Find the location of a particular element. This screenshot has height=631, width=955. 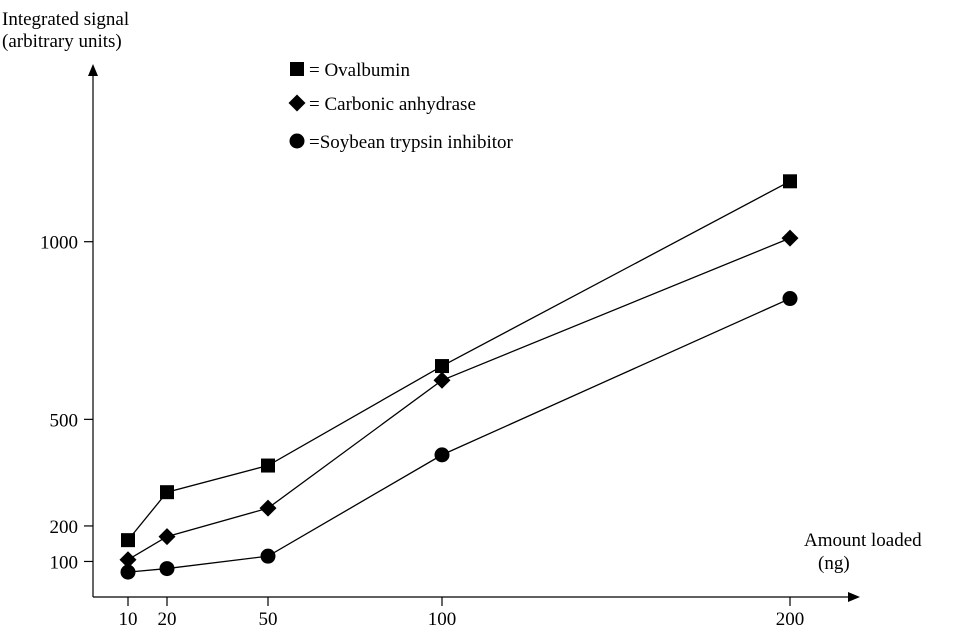

legend-item: =Soybean trypsin inhibitor is located at coordinates (401, 142).